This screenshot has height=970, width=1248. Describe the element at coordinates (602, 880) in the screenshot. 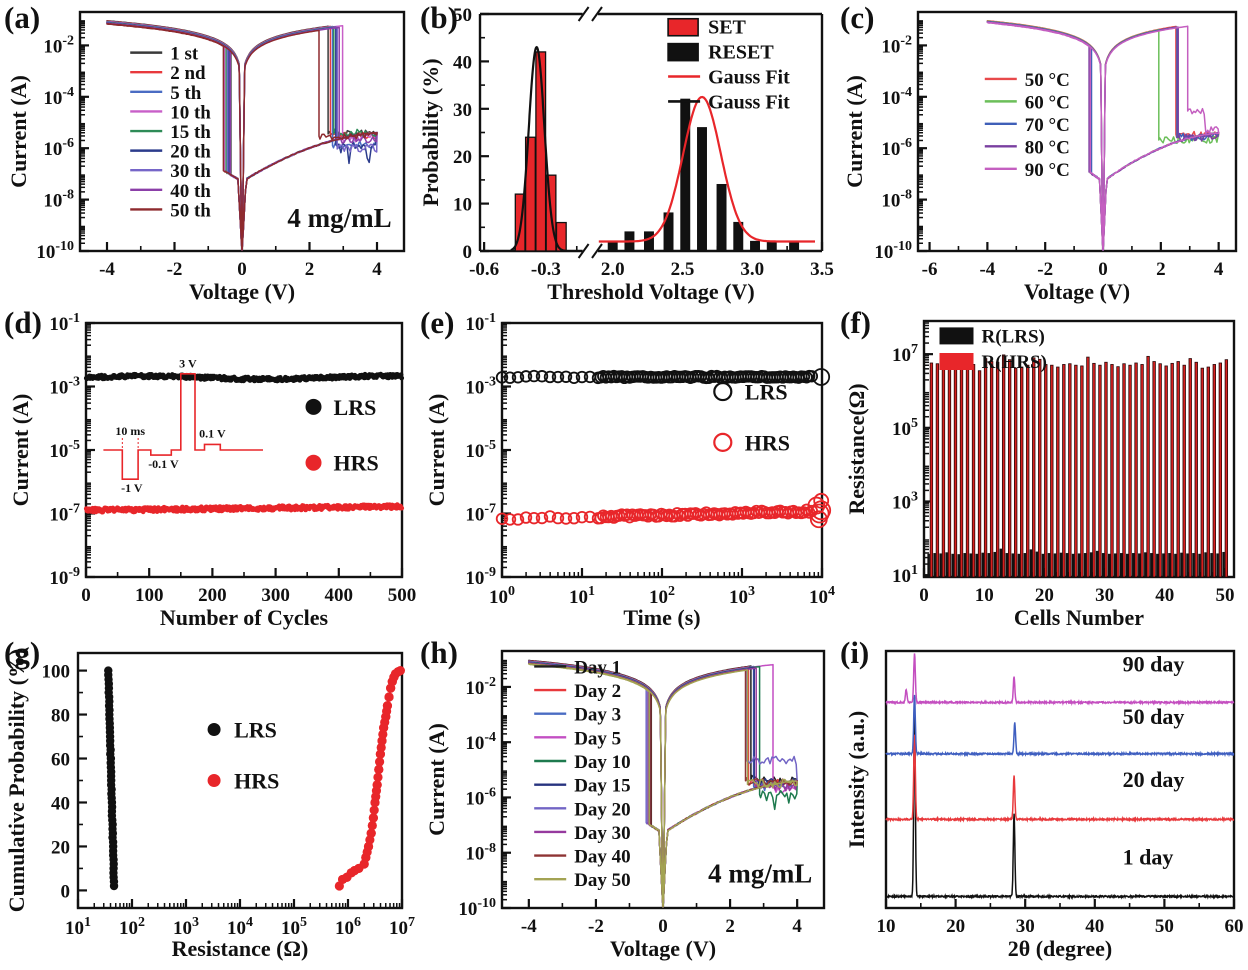

I see `svg-text: Day 50` at that location.